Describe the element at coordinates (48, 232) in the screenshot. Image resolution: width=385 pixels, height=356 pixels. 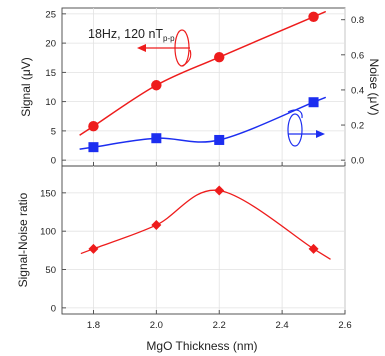
I see `y-tick-label: 100` at that location.